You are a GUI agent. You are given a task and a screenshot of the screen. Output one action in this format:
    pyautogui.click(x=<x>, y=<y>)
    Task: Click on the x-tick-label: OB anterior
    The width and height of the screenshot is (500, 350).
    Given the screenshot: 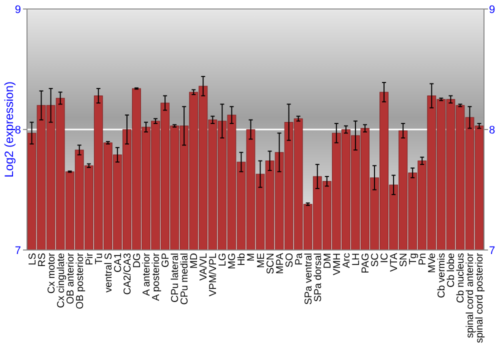 What is the action you would take?
    pyautogui.click(x=70, y=278)
    